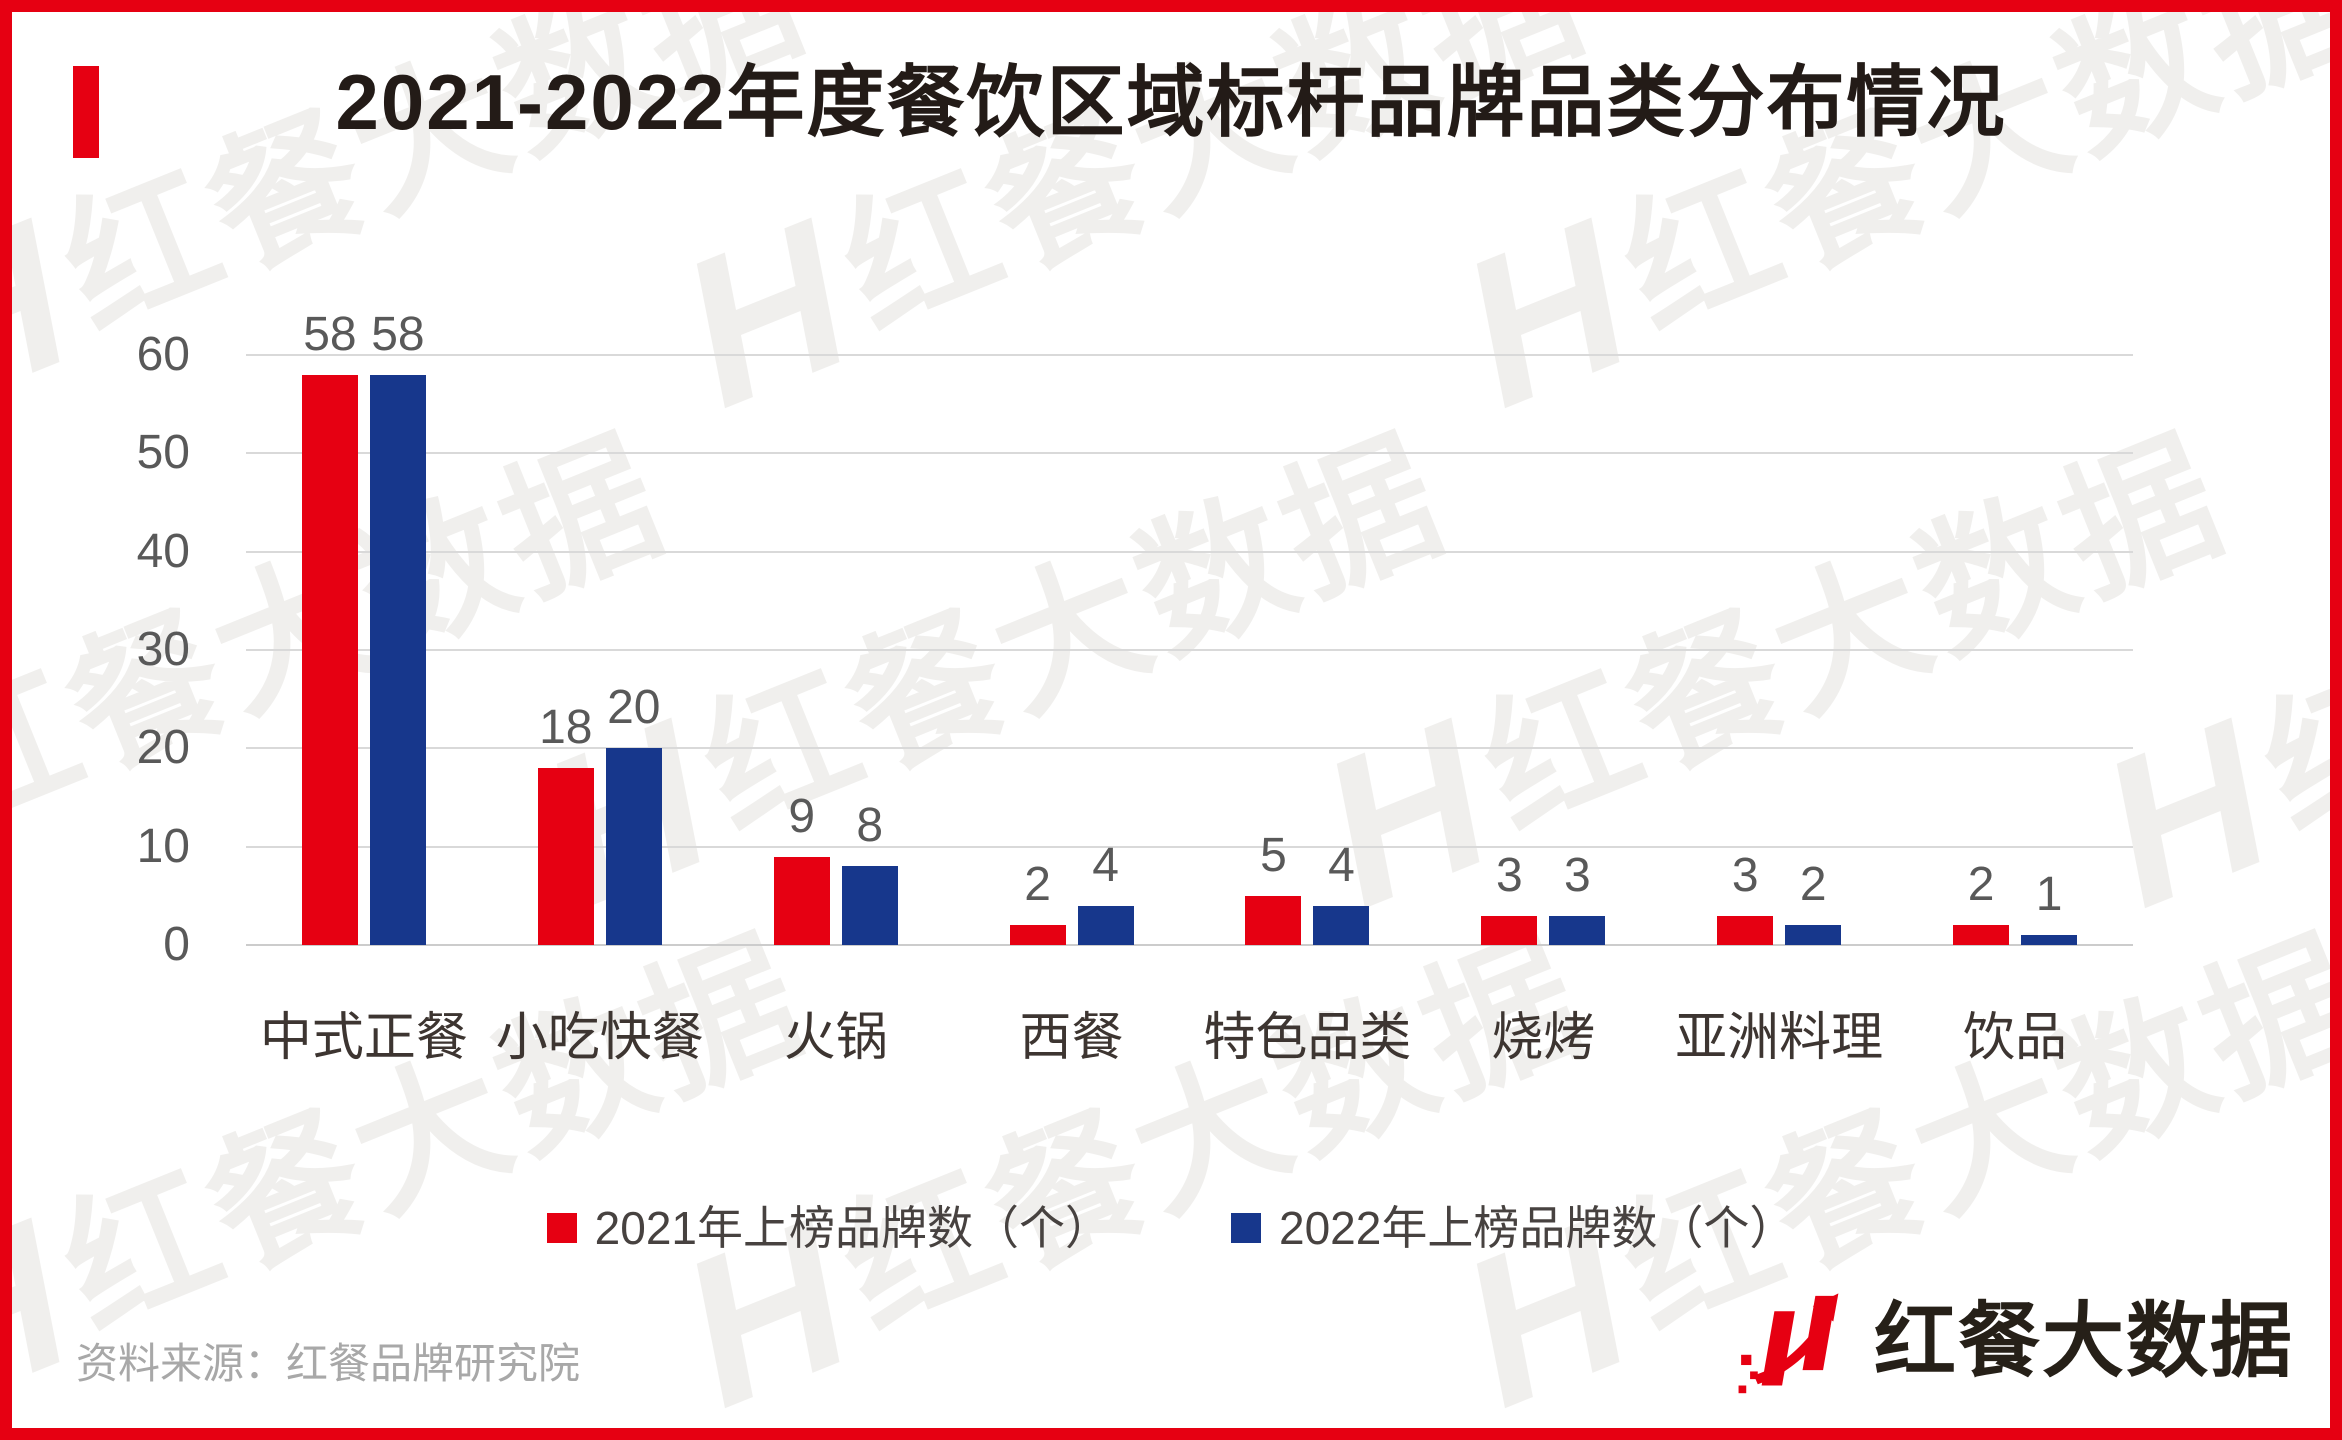  I want to click on legend-swatch-2021, so click(561, 1228).